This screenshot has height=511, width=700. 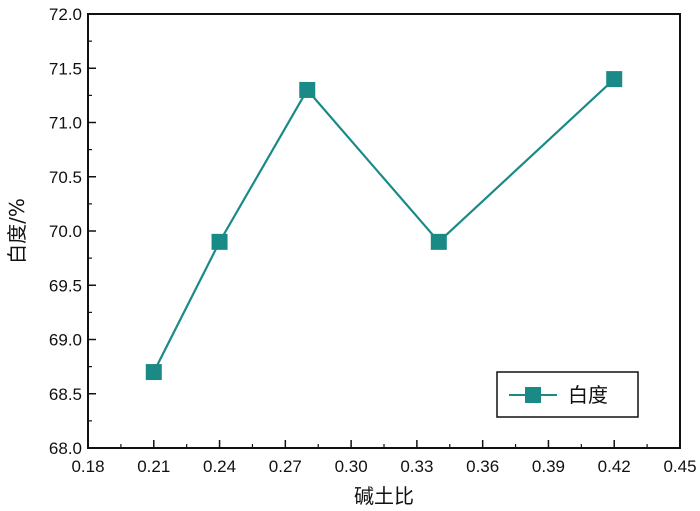 I want to click on x-tick-label: 0.36, so click(x=482, y=466).